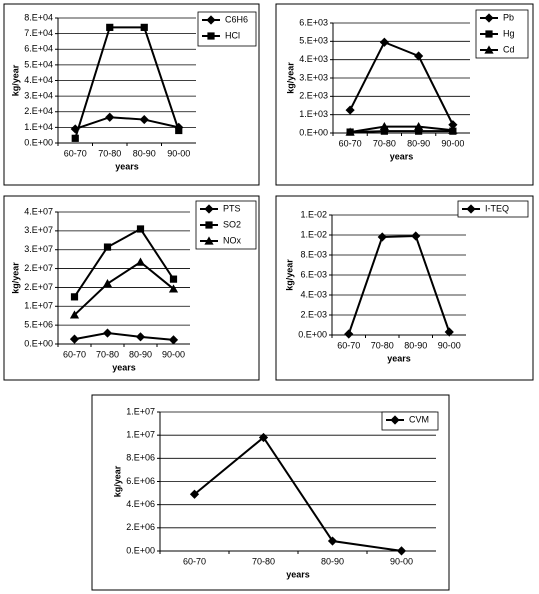 The image size is (539, 594). Describe the element at coordinates (232, 208) in the screenshot. I see `legend-label: PTS` at that location.